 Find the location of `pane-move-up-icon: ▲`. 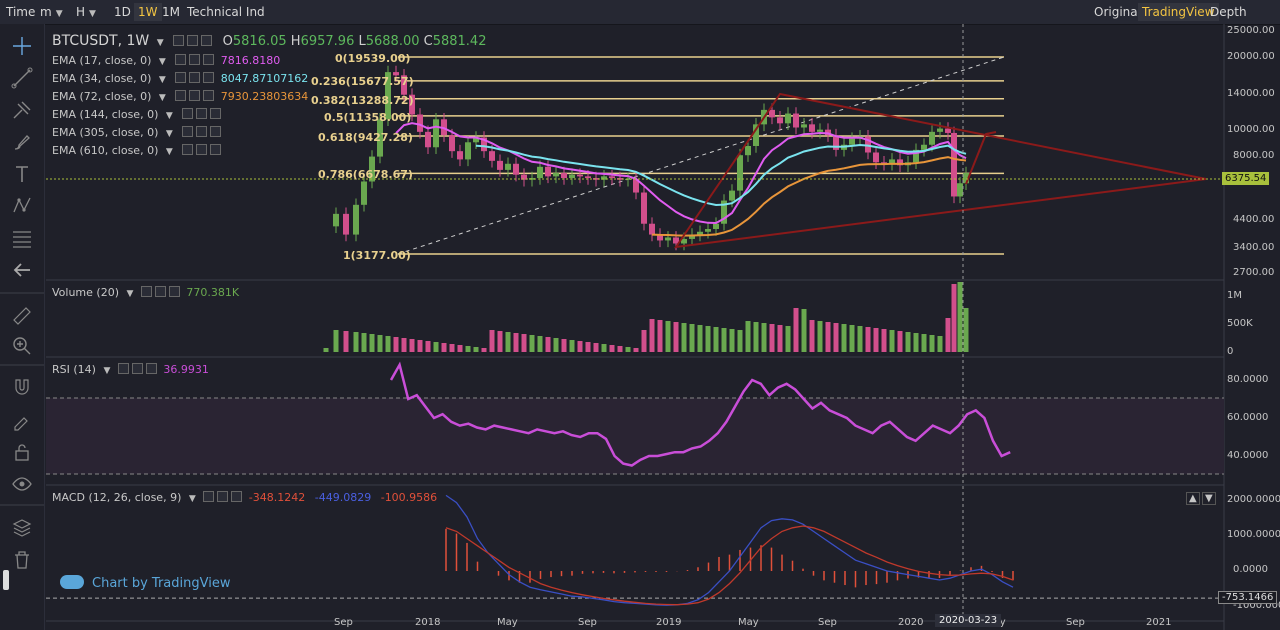

pane-move-up-icon: ▲ is located at coordinates (1193, 498).